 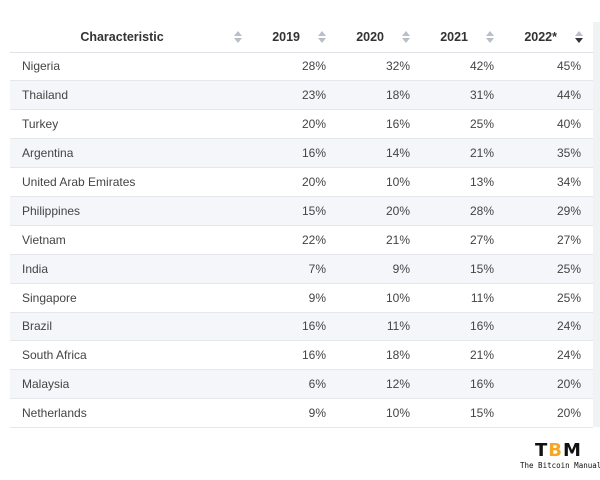 What do you see at coordinates (131, 95) in the screenshot?
I see `country-cell: Thailand` at bounding box center [131, 95].